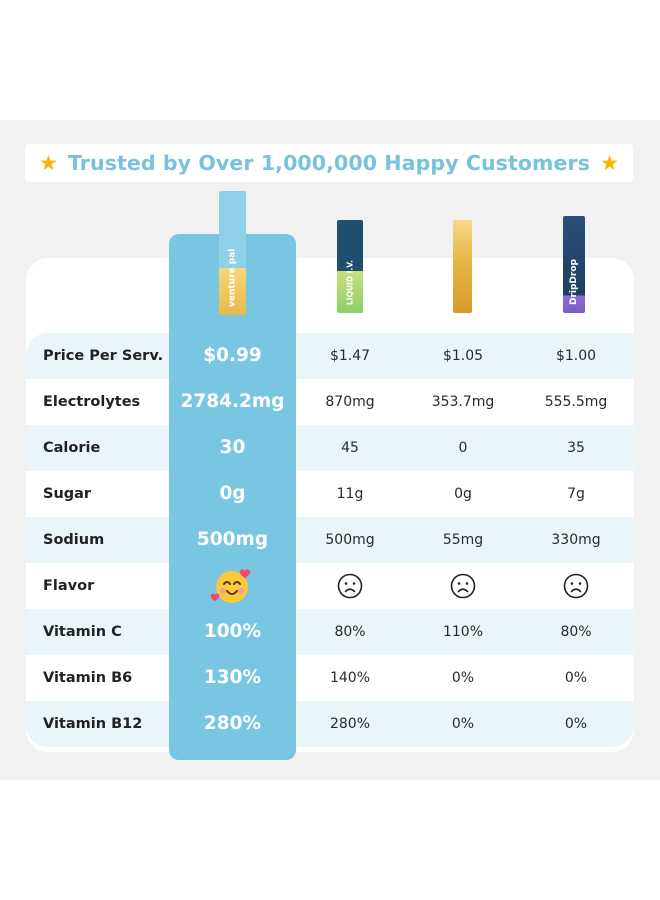 The height and width of the screenshot is (900, 660). I want to click on cell-venture-pal: 2784.2mg, so click(232, 401).